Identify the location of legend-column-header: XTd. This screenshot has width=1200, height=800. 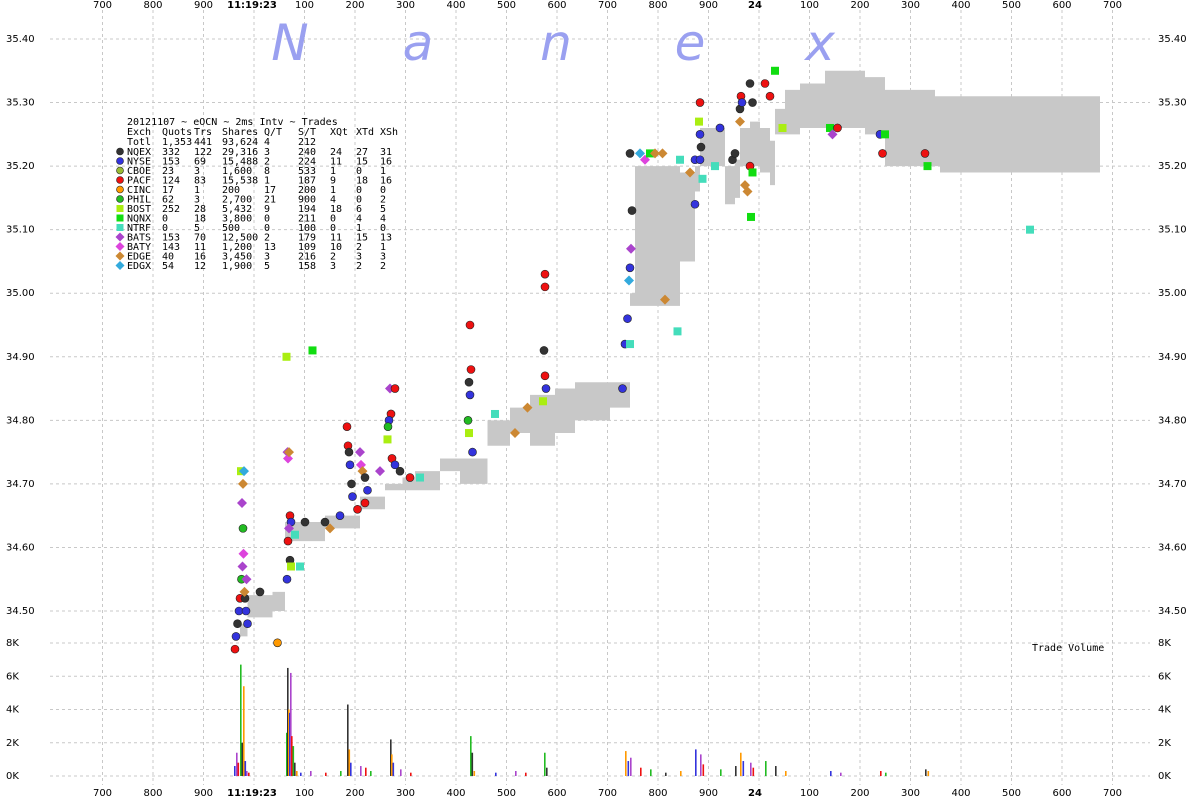
(365, 132).